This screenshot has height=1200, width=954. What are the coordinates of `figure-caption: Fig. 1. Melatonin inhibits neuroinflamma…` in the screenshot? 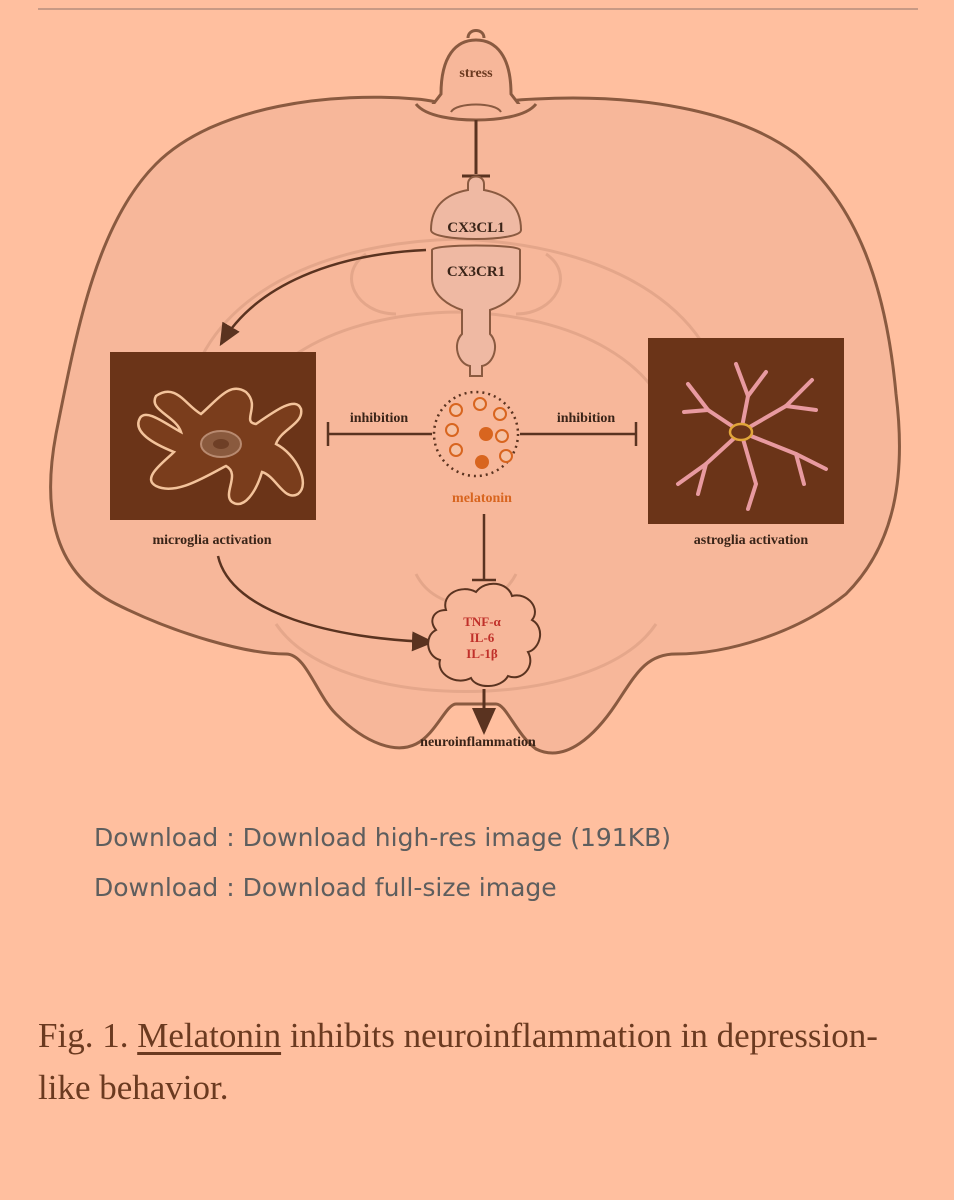 It's located at (468, 1062).